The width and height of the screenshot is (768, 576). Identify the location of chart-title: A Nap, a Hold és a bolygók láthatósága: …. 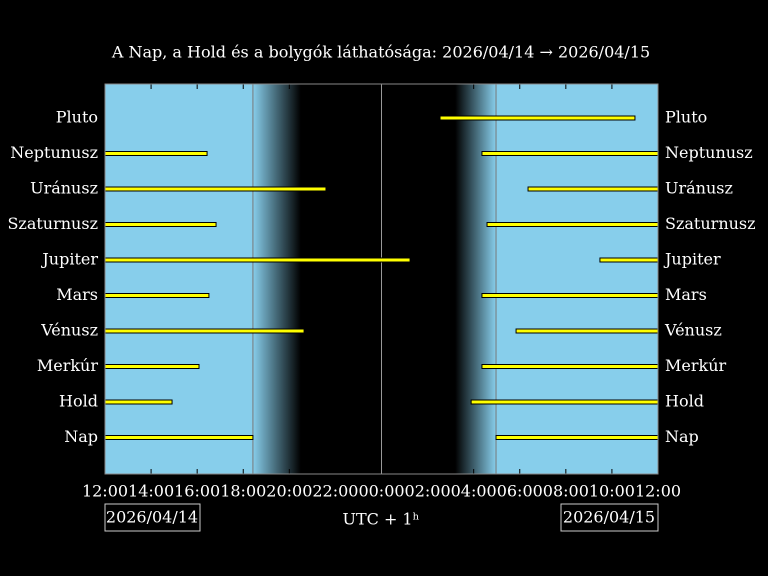
(380, 52).